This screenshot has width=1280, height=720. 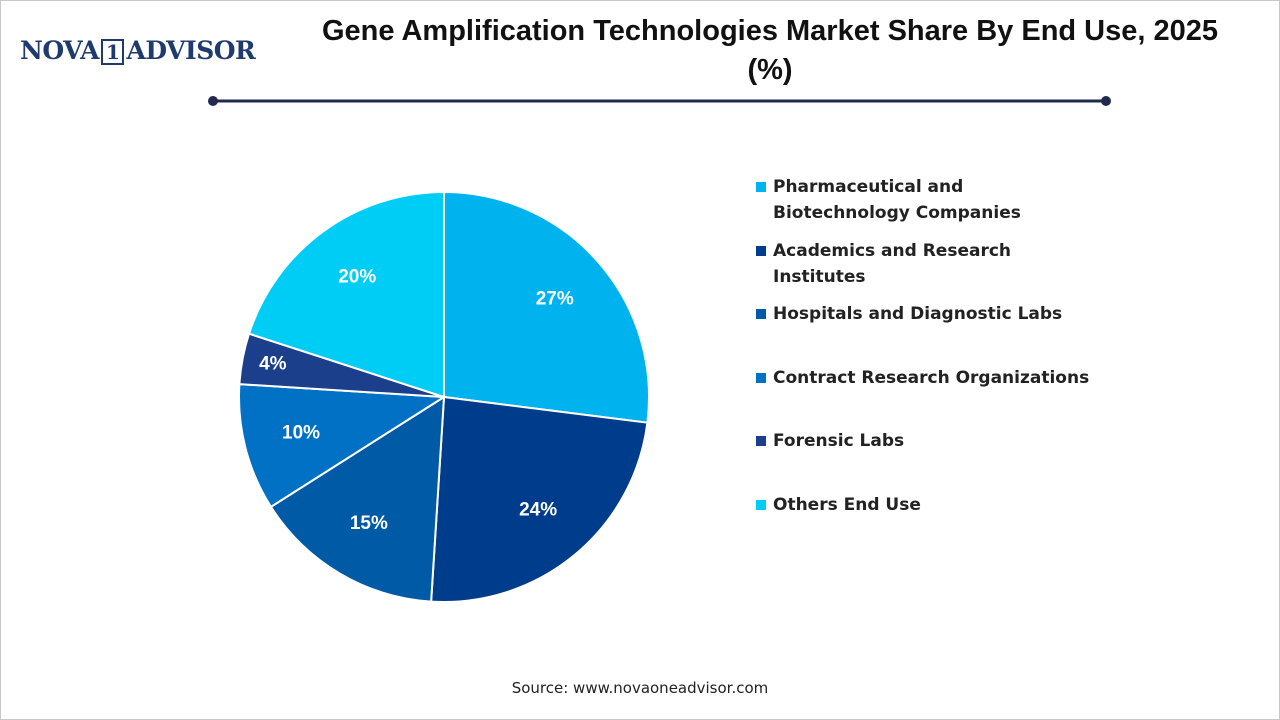 I want to click on data-label: 24%, so click(x=538, y=510).